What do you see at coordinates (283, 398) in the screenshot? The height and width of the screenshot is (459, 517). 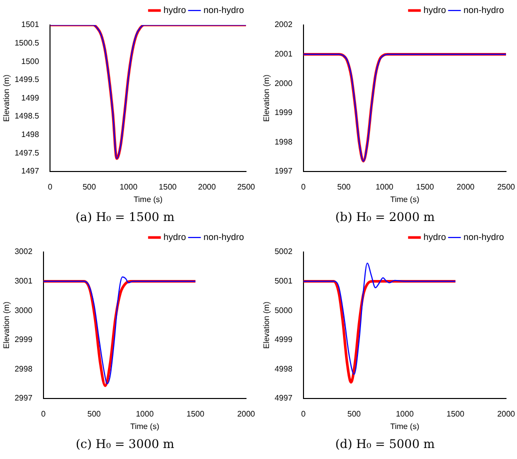 I see `y-tick-label: 4997` at bounding box center [283, 398].